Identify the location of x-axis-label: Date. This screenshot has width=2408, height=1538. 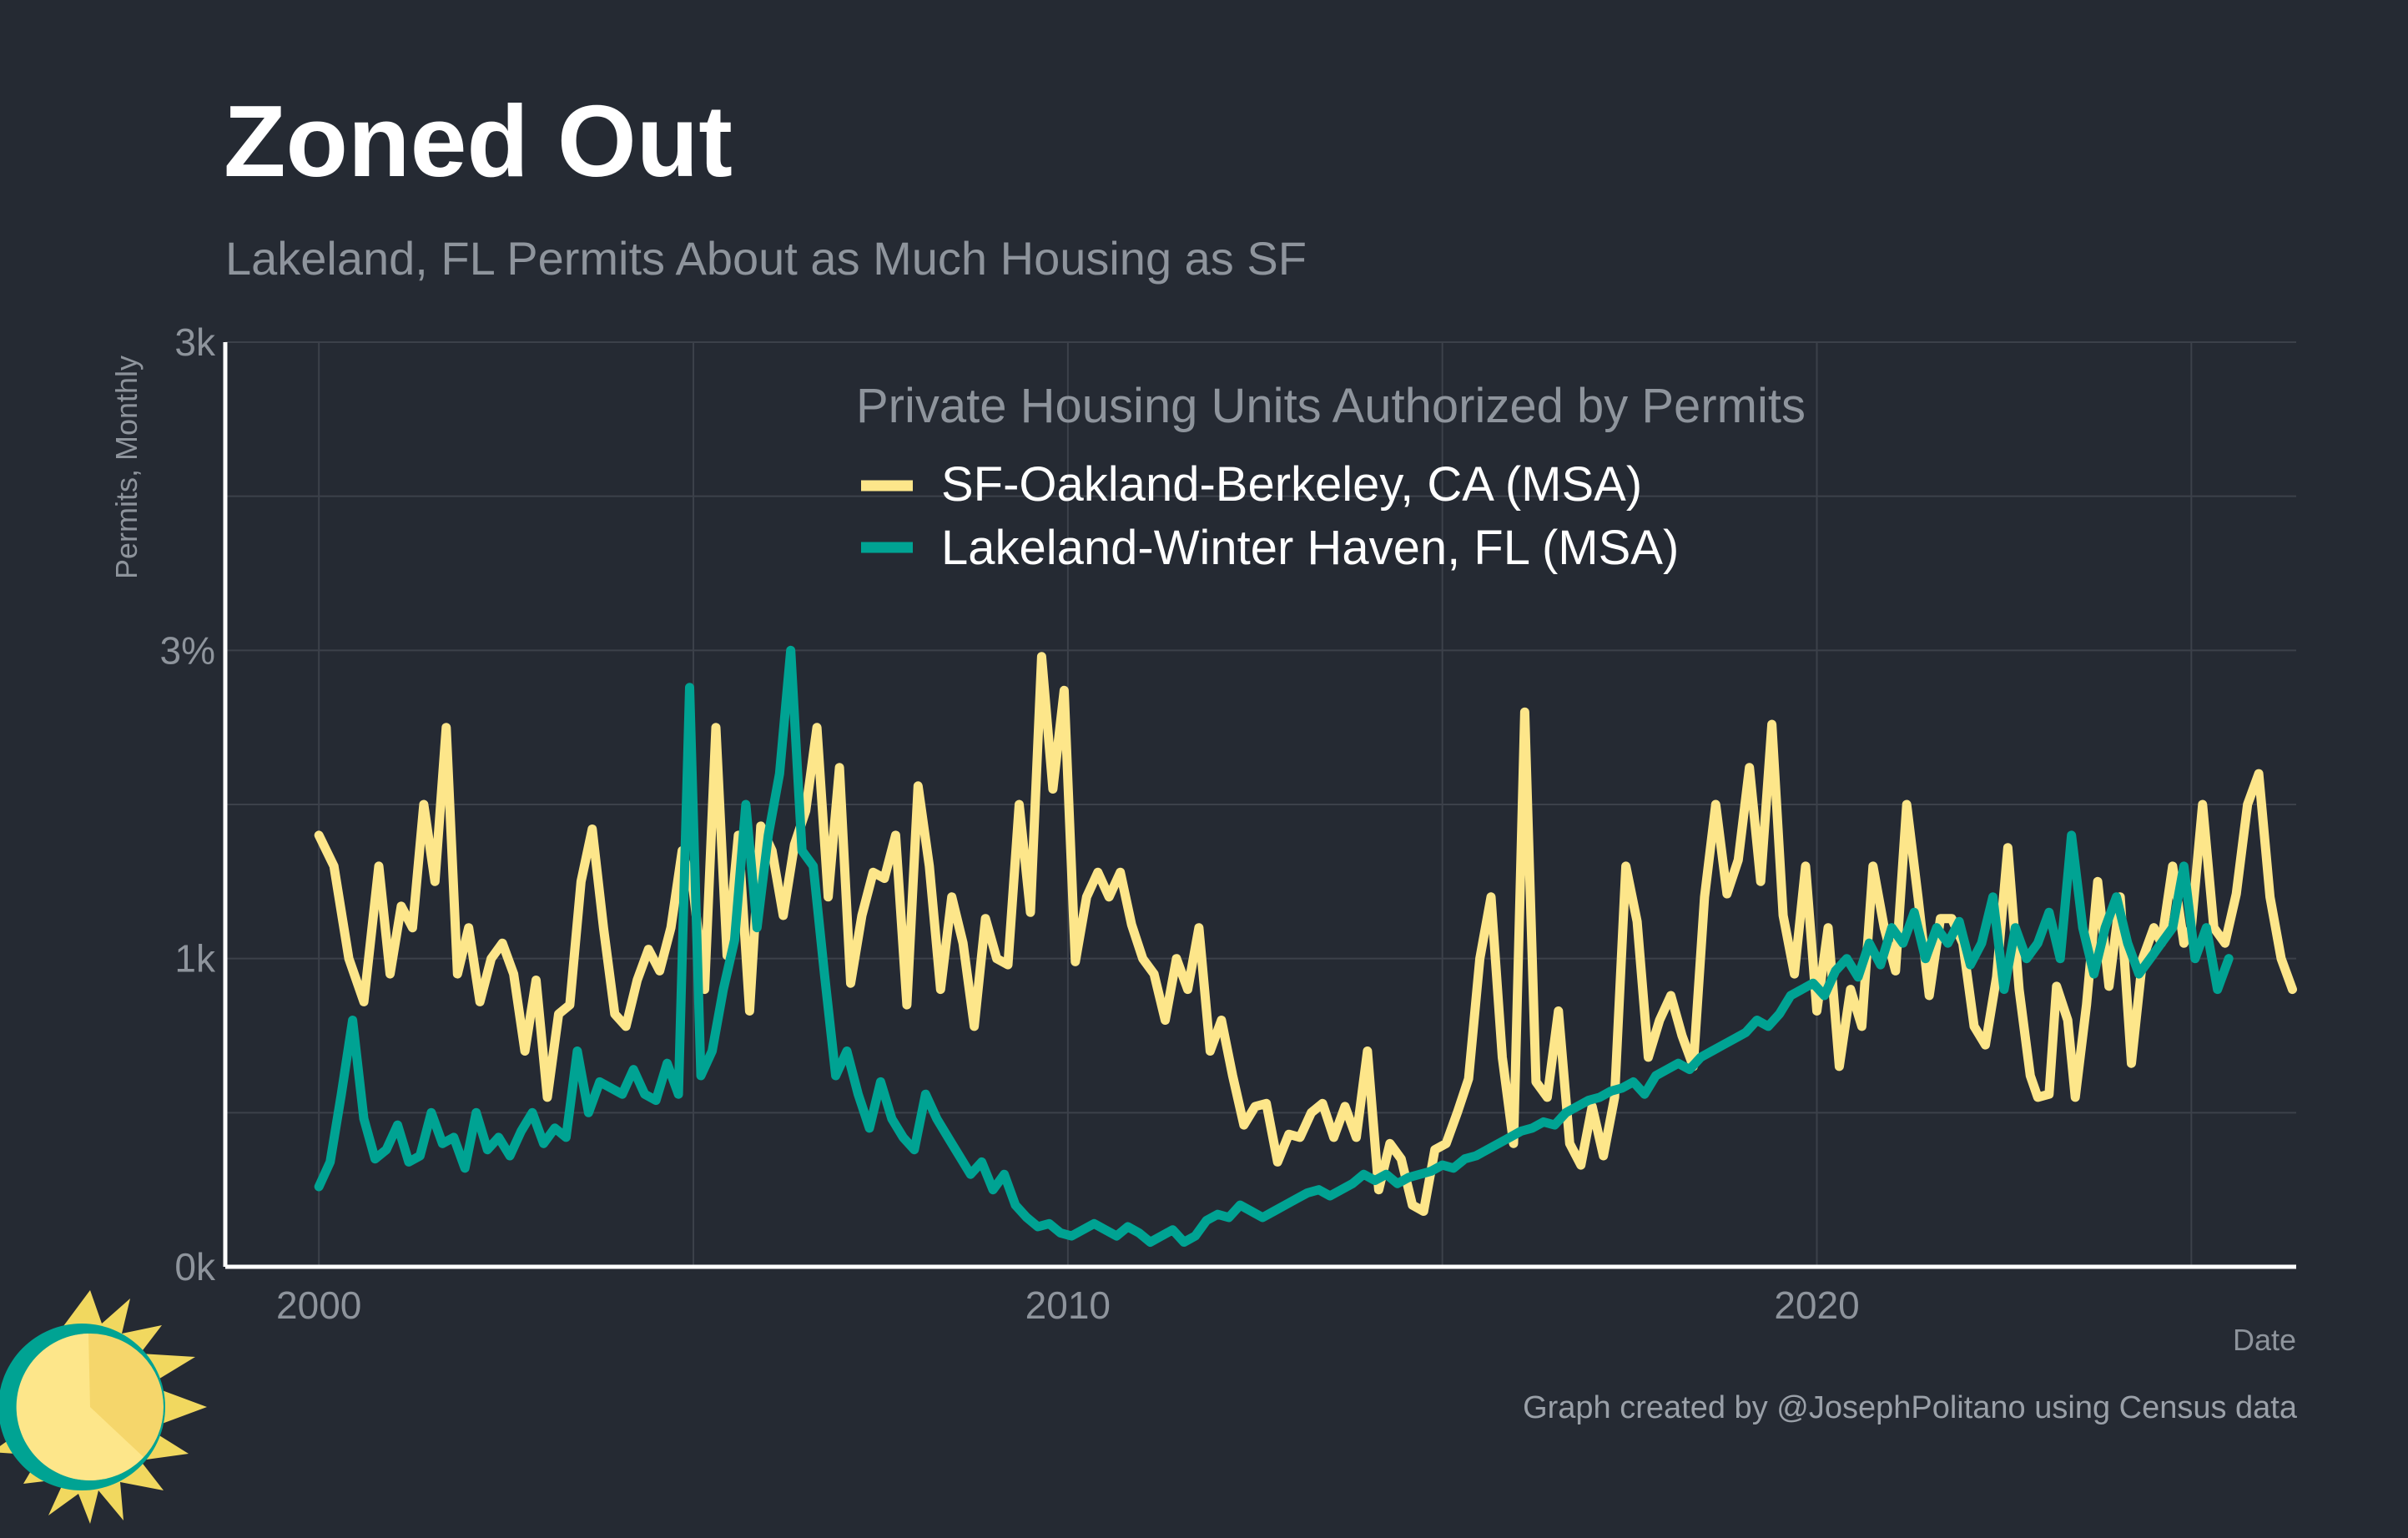
(2264, 1340).